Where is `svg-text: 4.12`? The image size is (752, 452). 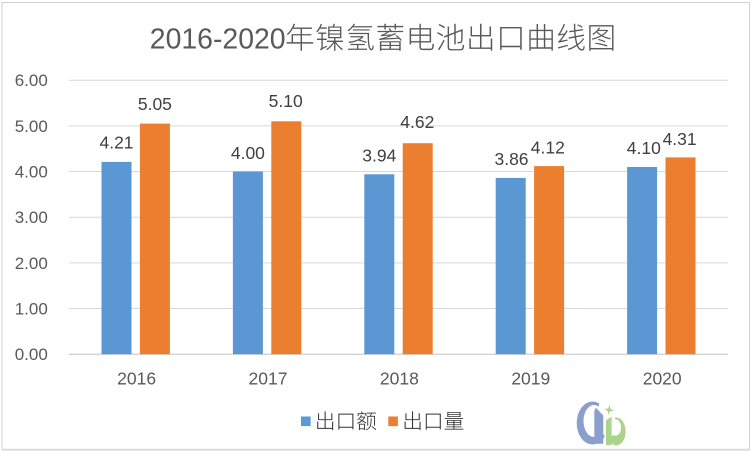
svg-text: 4.12 is located at coordinates (548, 148).